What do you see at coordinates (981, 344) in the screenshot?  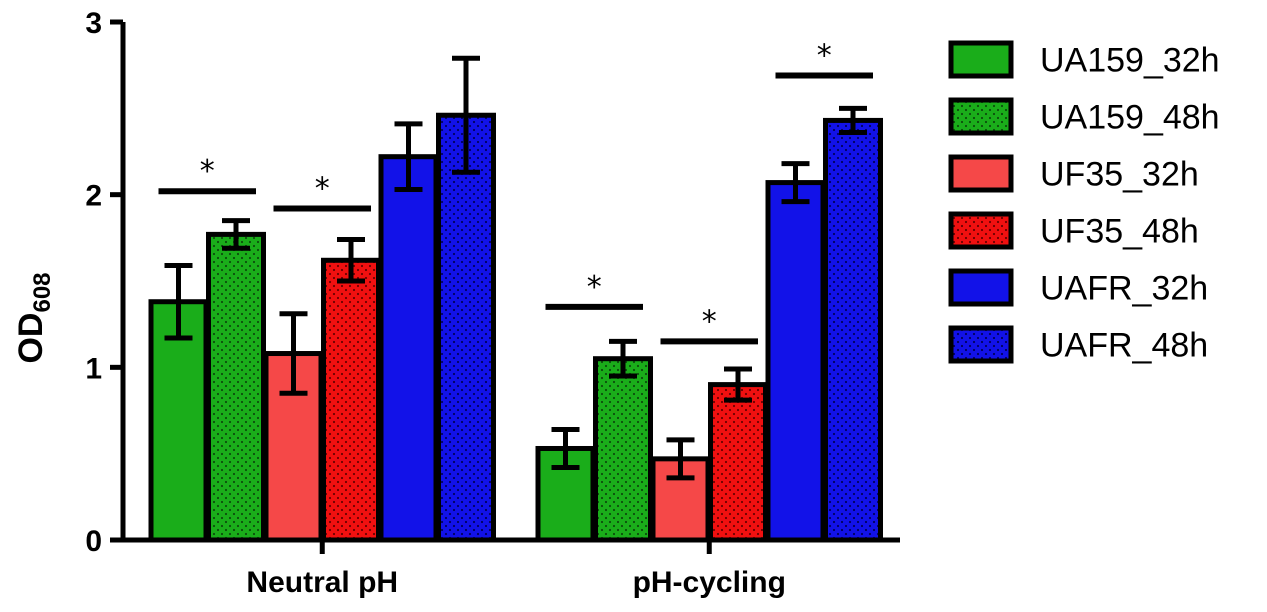 I see `legend-swatch-uafr-48h` at bounding box center [981, 344].